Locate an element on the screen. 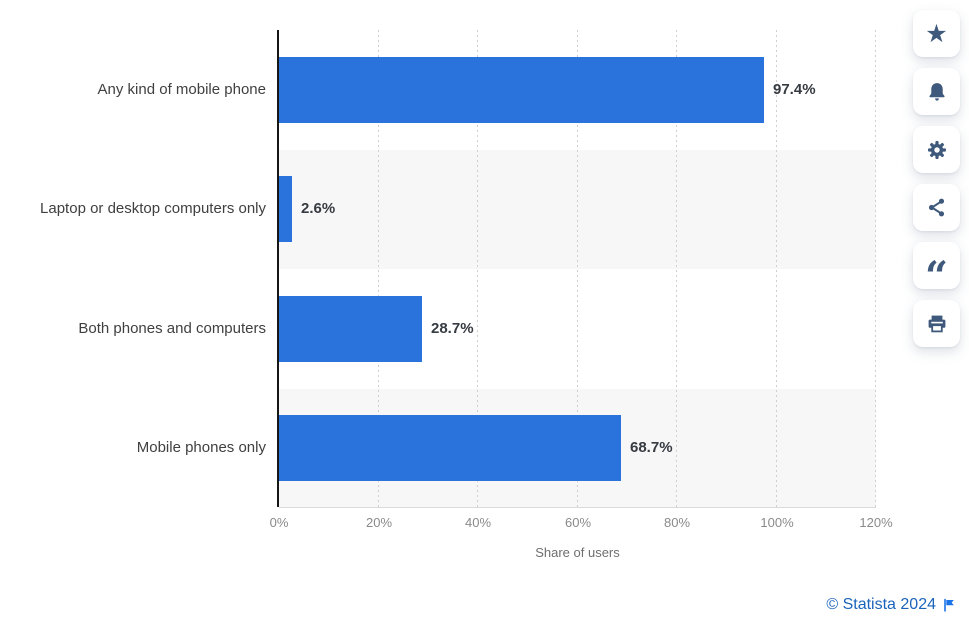 Image resolution: width=969 pixels, height=622 pixels. quote-icon: “ is located at coordinates (936, 276).